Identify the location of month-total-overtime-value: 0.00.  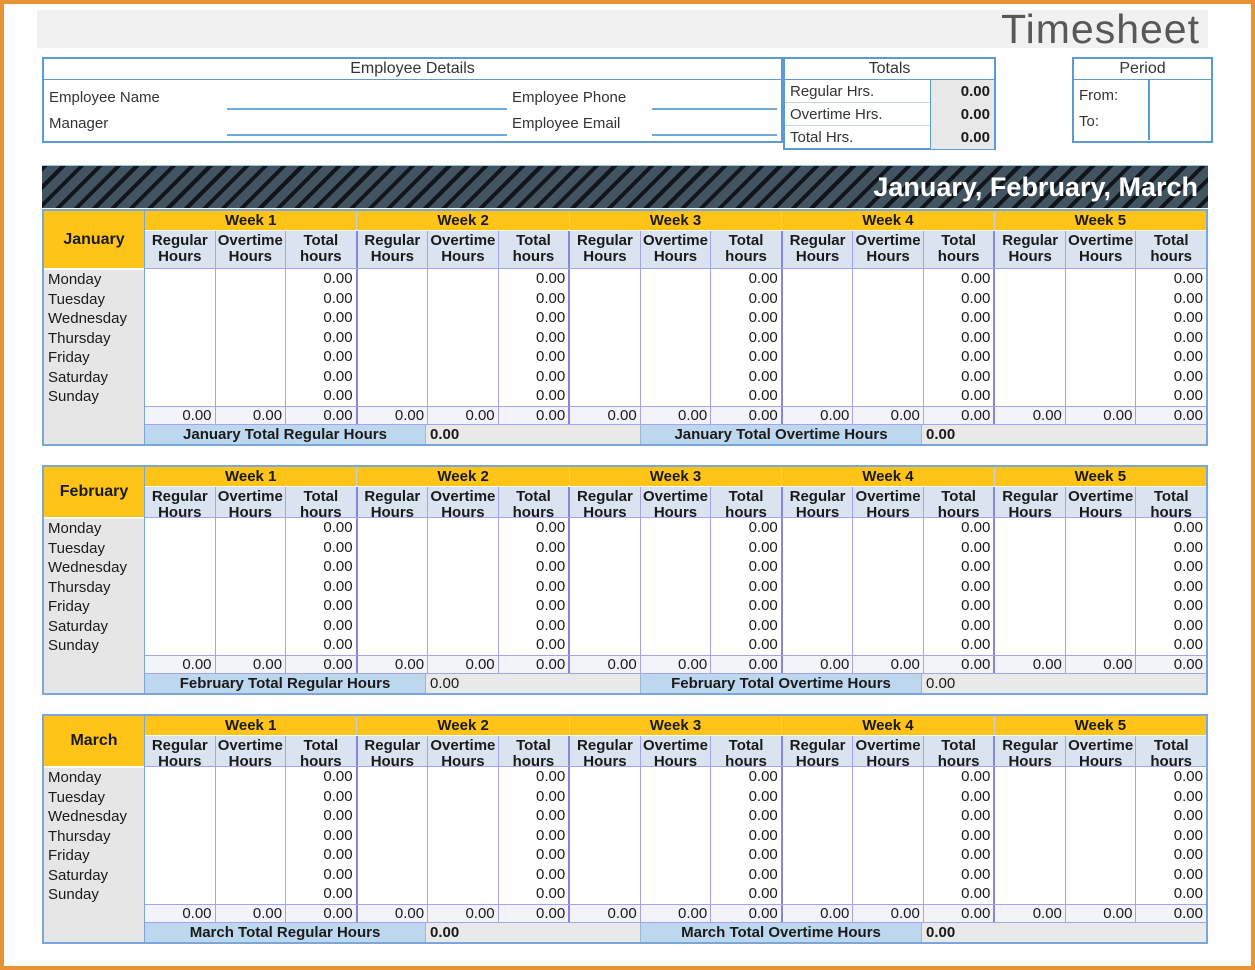
(1063, 683).